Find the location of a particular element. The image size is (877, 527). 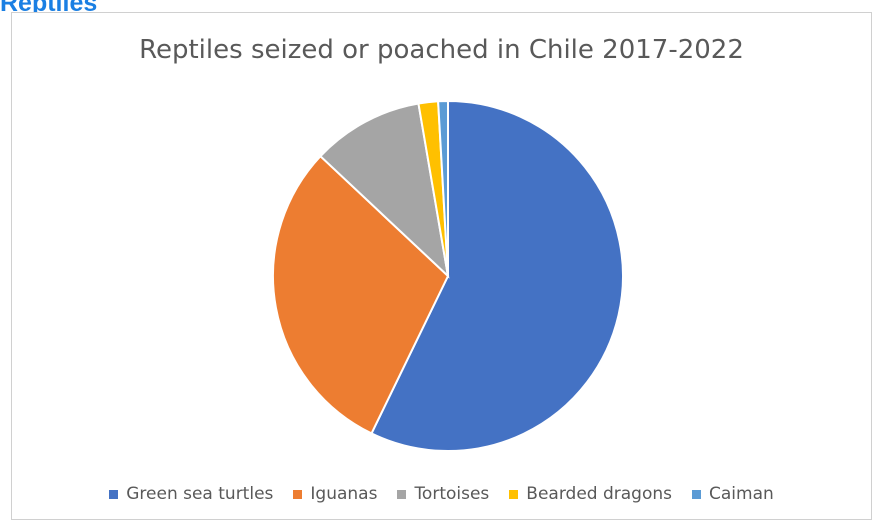

legend-item-iguanas: Iguanas is located at coordinates (335, 494).